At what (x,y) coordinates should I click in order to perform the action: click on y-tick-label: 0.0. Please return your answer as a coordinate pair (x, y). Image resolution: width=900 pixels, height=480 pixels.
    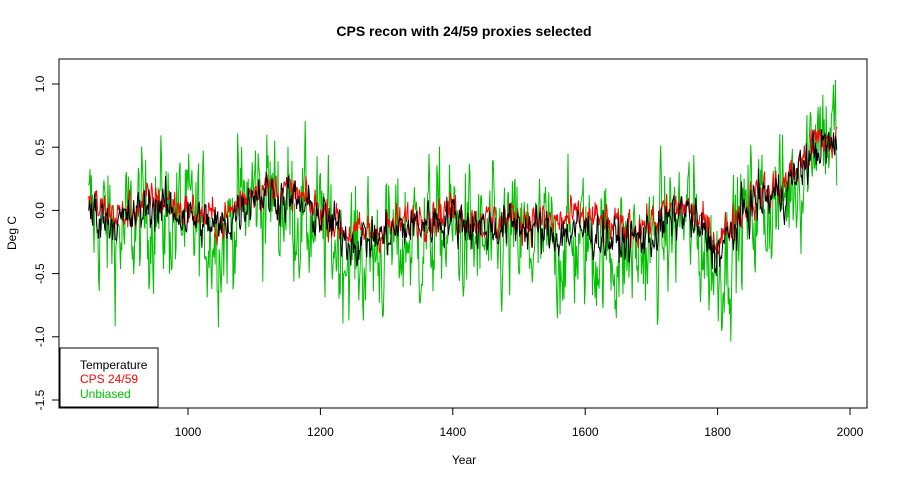
    Looking at the image, I should click on (40, 210).